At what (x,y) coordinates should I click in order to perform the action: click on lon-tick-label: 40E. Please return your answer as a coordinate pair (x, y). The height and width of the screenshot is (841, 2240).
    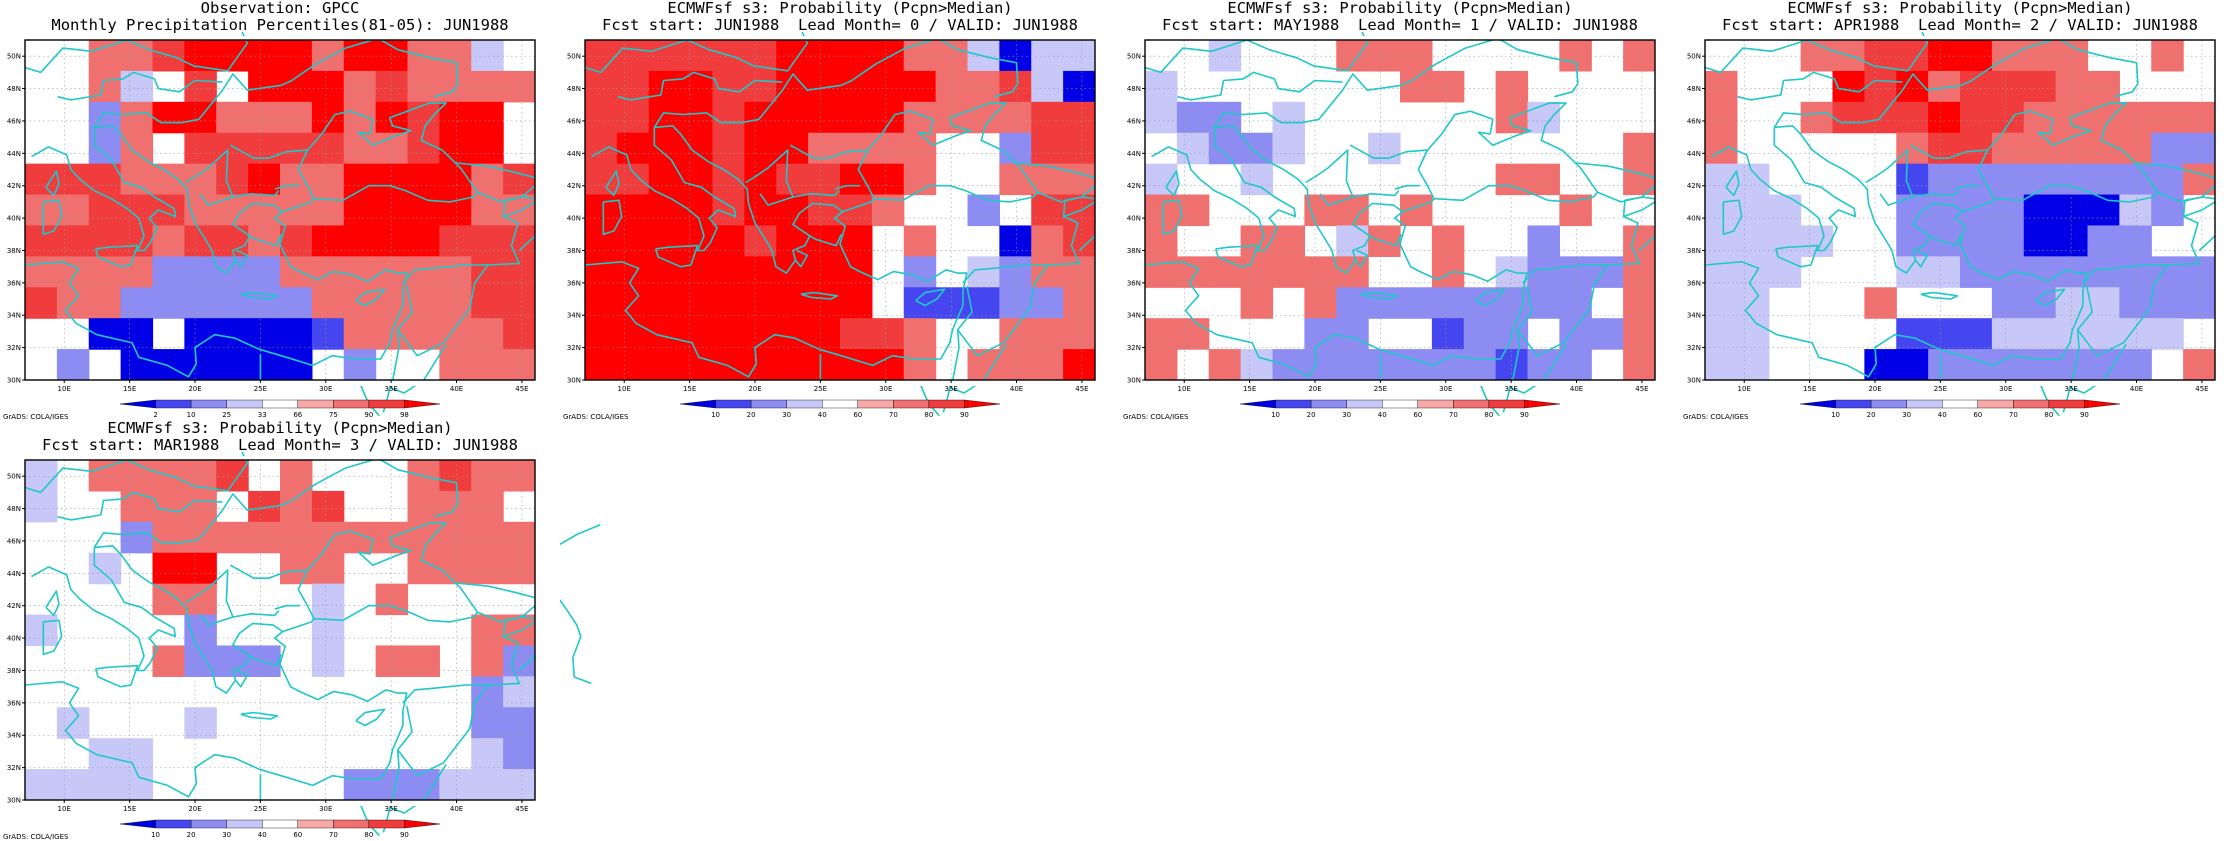
    Looking at the image, I should click on (2136, 389).